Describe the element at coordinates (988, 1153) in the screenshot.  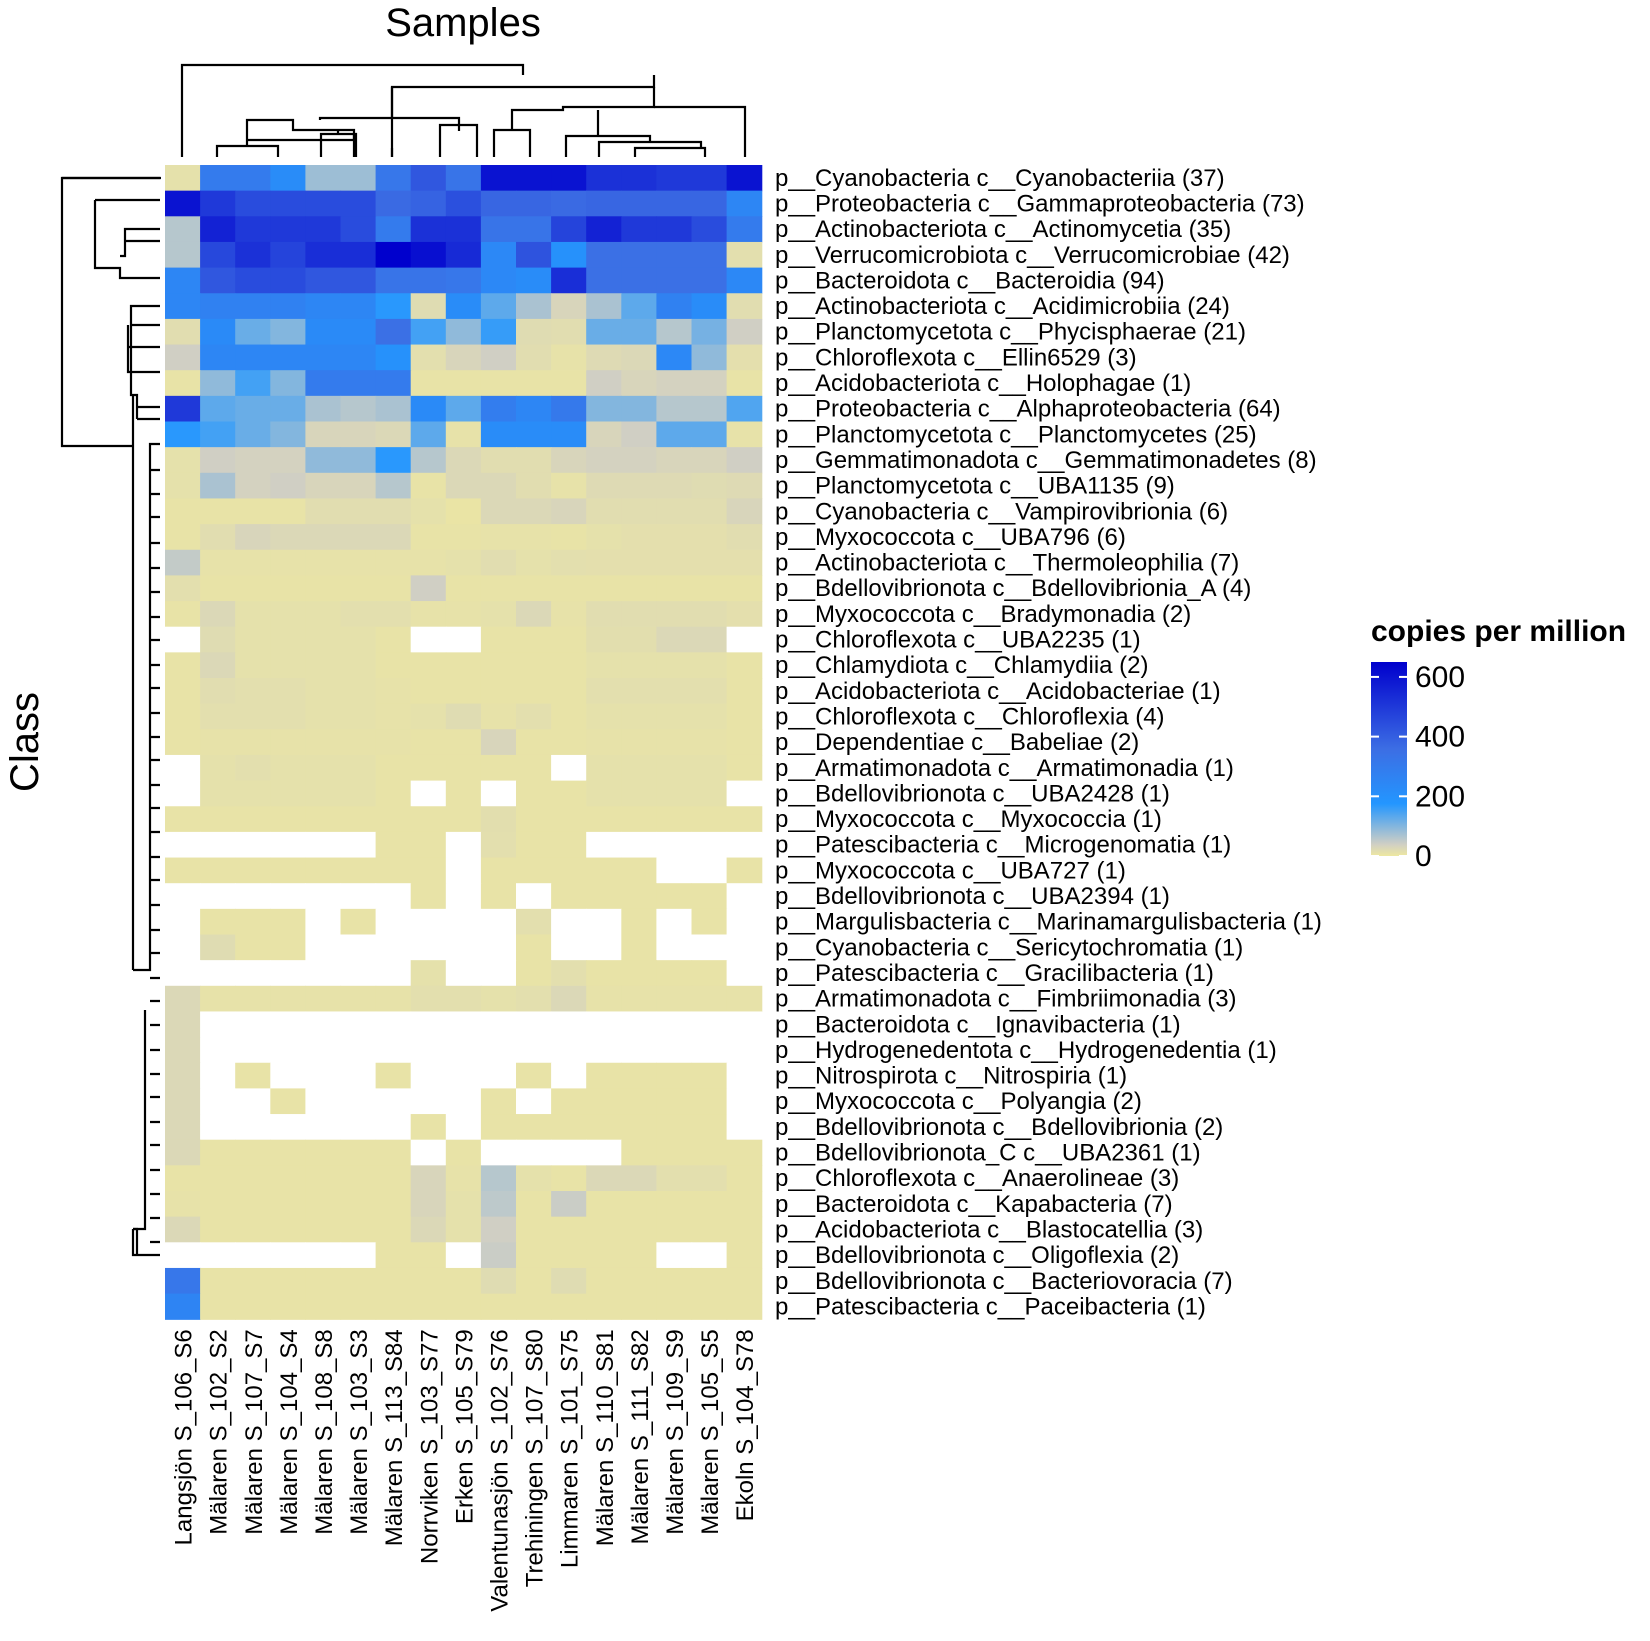
I see `row-label: p__Bdellovibrionota_C c__UBA2361 (1)` at that location.